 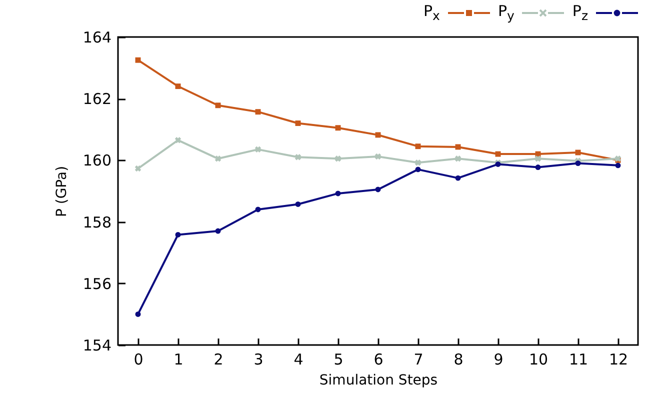 What do you see at coordinates (299, 359) in the screenshot?
I see `x-tick-label: 4` at bounding box center [299, 359].